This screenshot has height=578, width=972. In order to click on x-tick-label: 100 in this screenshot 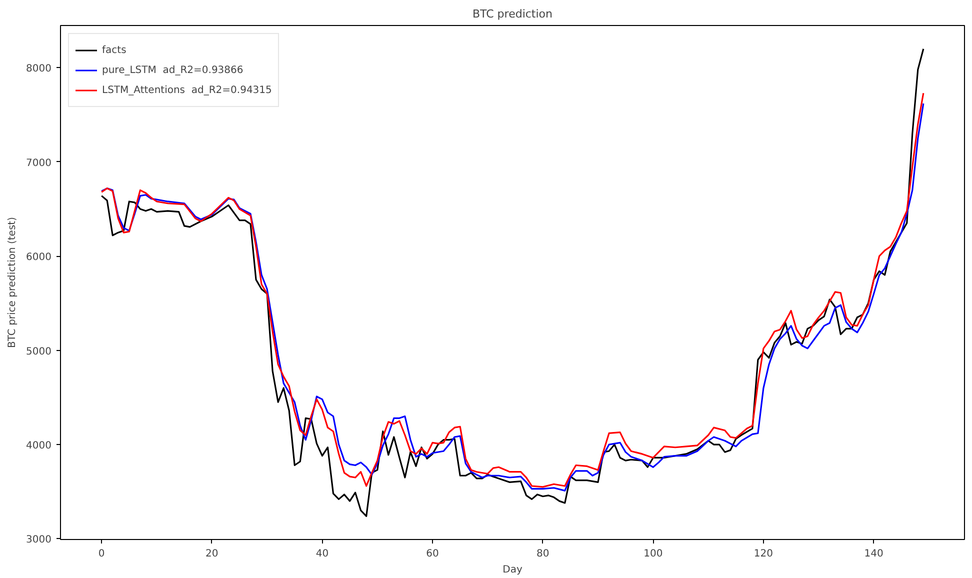, I will do `click(653, 554)`.